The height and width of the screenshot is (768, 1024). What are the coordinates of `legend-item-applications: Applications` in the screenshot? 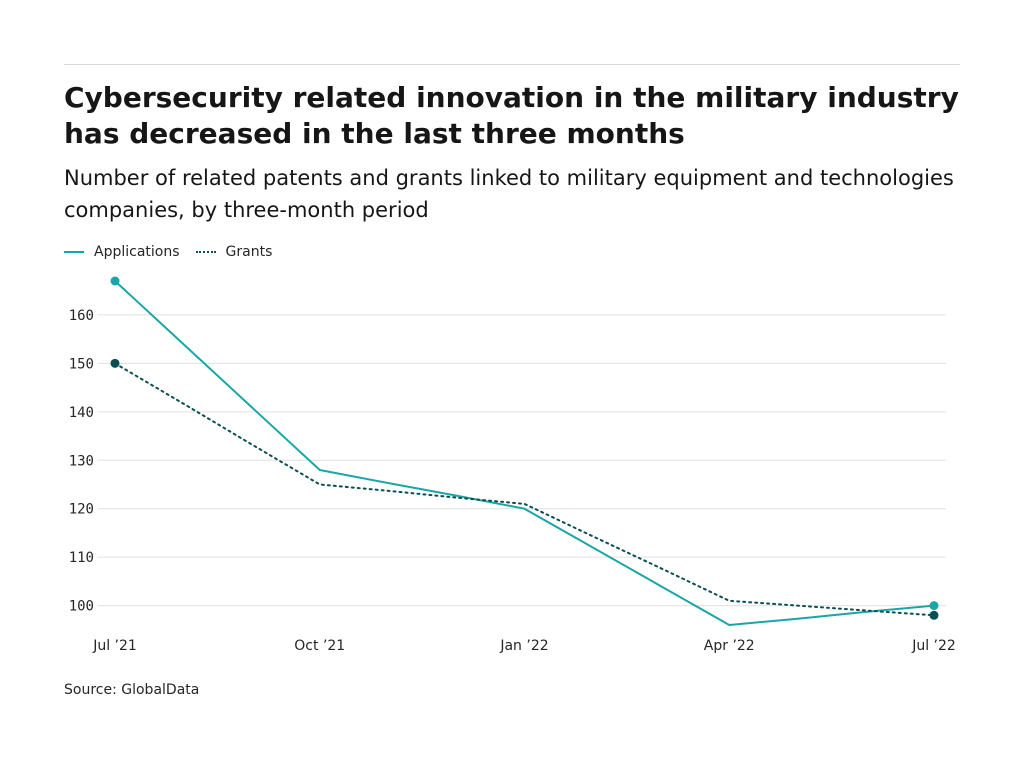 It's located at (122, 252).